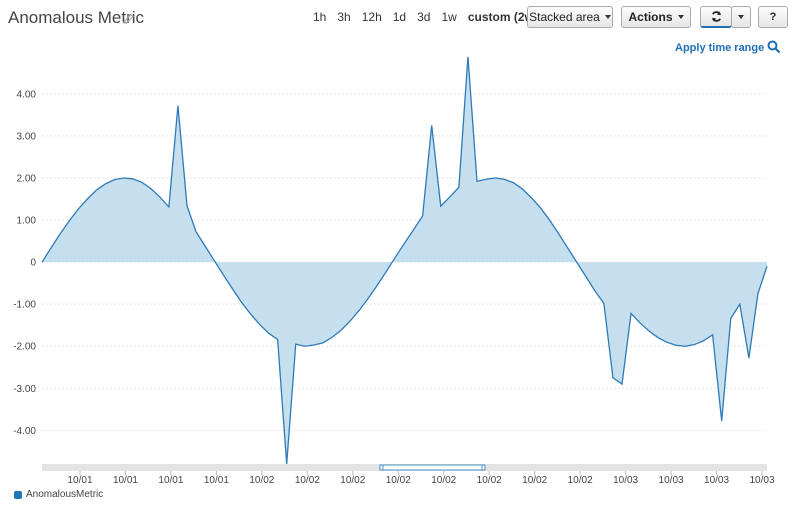 This screenshot has width=800, height=513. Describe the element at coordinates (433, 467) in the screenshot. I see `time-scrollbar-thumb` at that location.